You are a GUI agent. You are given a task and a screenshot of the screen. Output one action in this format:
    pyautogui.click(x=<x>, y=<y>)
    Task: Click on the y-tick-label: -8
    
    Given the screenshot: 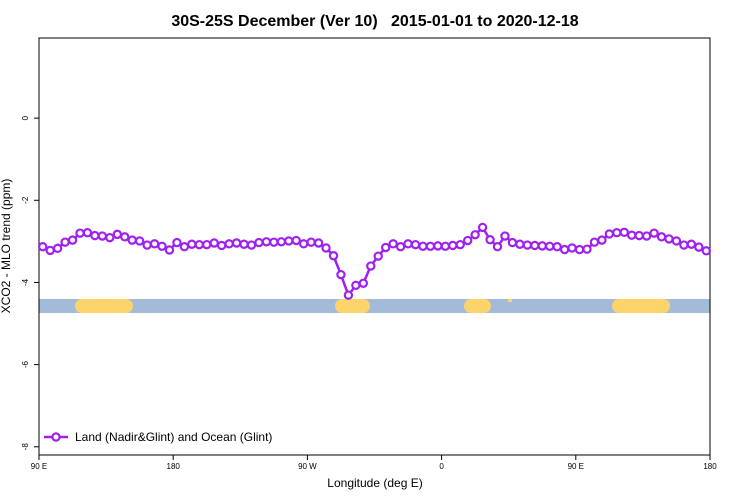 What is the action you would take?
    pyautogui.click(x=25, y=447)
    